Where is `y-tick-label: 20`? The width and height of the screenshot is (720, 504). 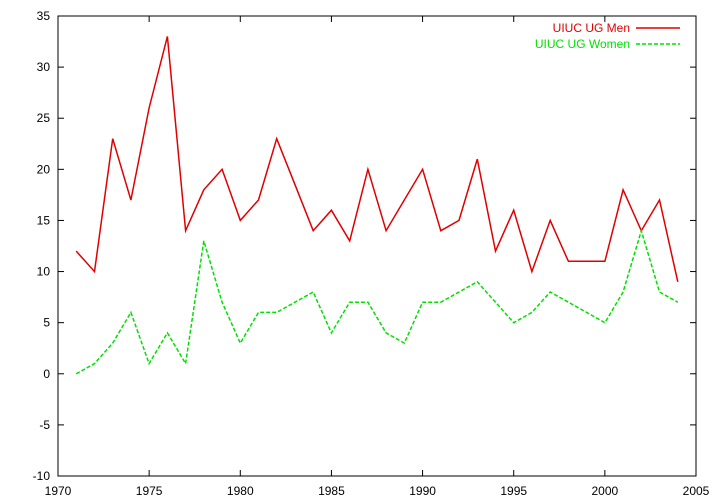
y-tick-label: 20 is located at coordinates (44, 169).